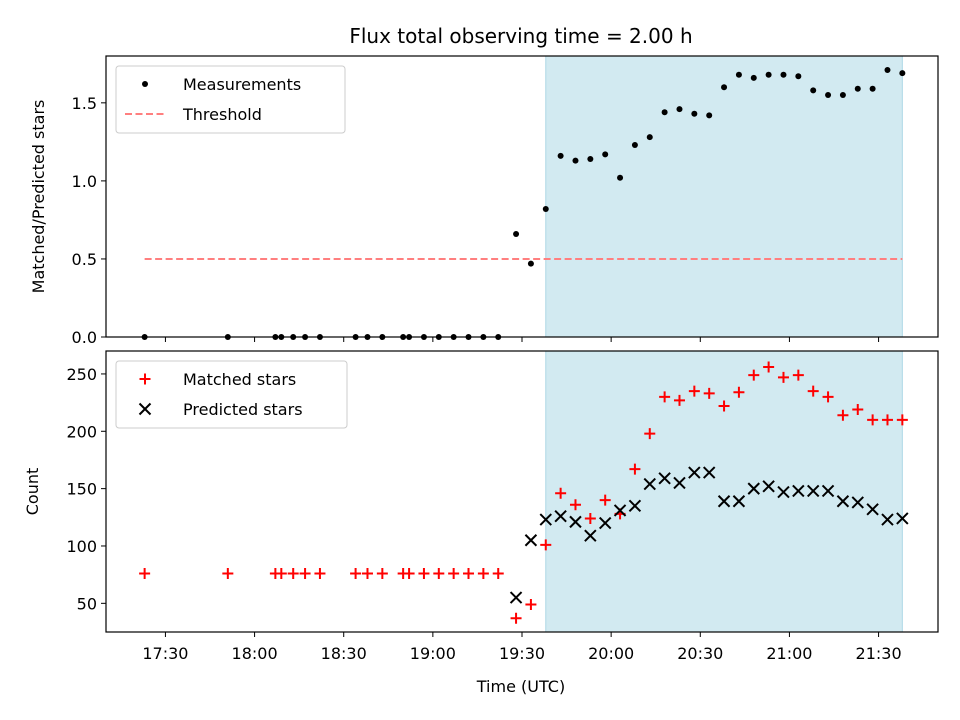 Image resolution: width=960 pixels, height=720 pixels. I want to click on legend-entry-label: Measurements, so click(242, 84).